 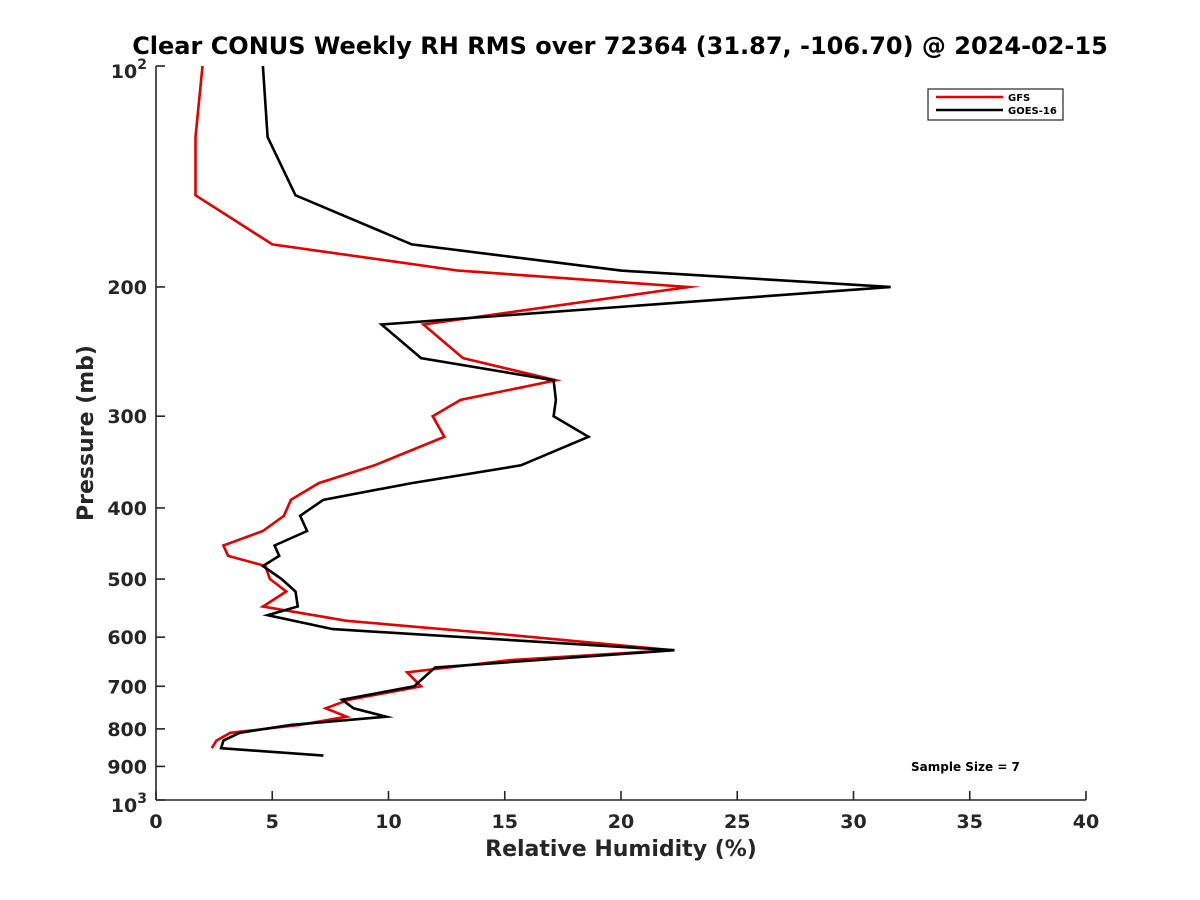 I want to click on x-tick-label: 5, so click(x=272, y=822).